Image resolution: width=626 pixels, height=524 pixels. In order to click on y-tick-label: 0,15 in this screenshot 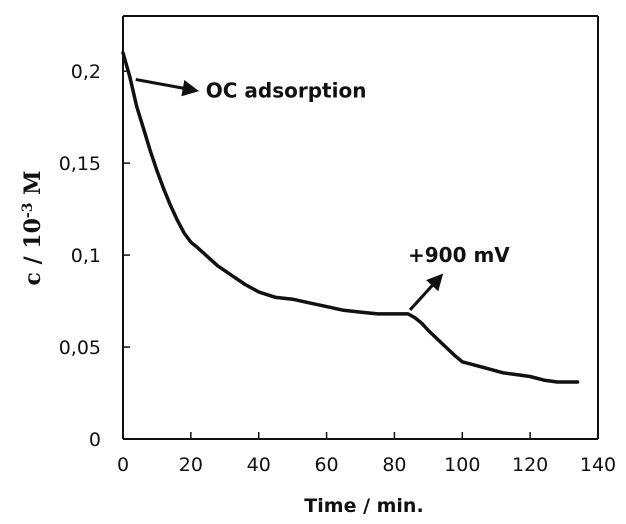, I will do `click(80, 164)`.